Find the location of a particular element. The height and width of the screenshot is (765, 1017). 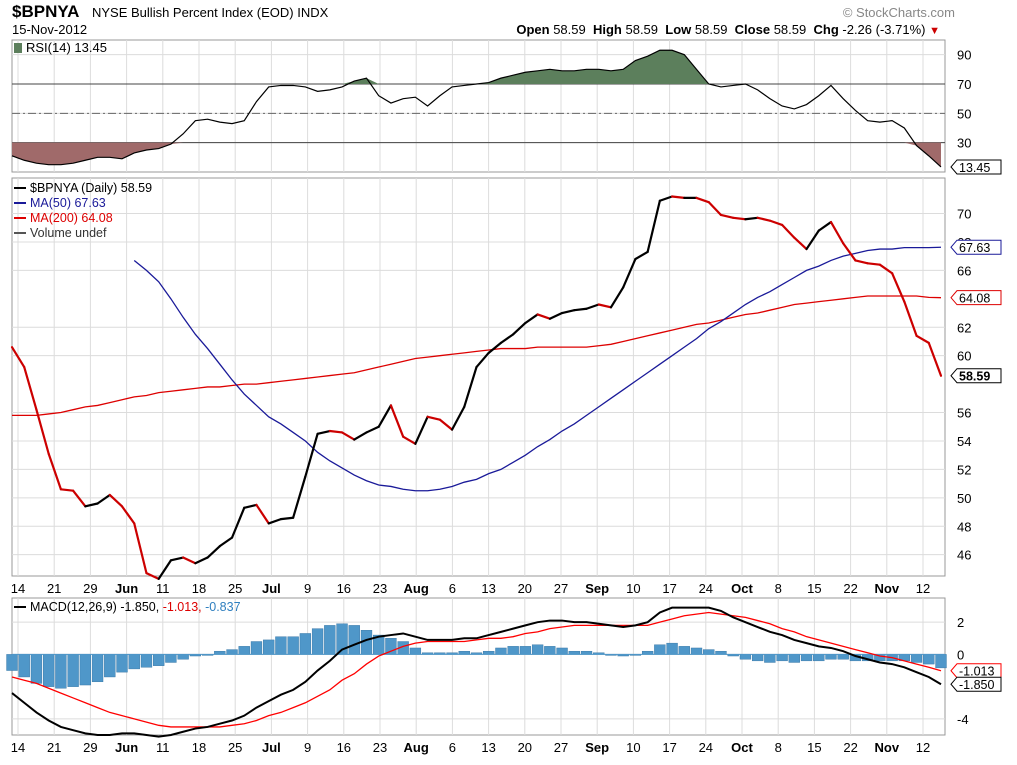

macd-x-tick-label: 6 is located at coordinates (452, 747).